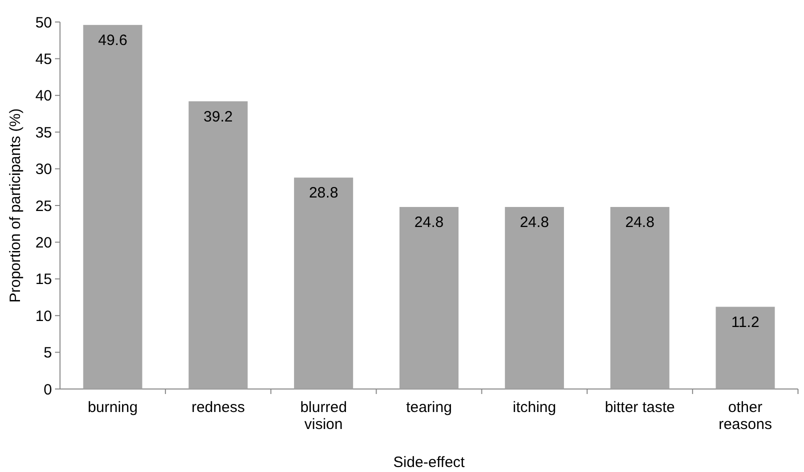 This screenshot has height=472, width=804. Describe the element at coordinates (534, 407) in the screenshot. I see `x-tick-label: itching` at that location.